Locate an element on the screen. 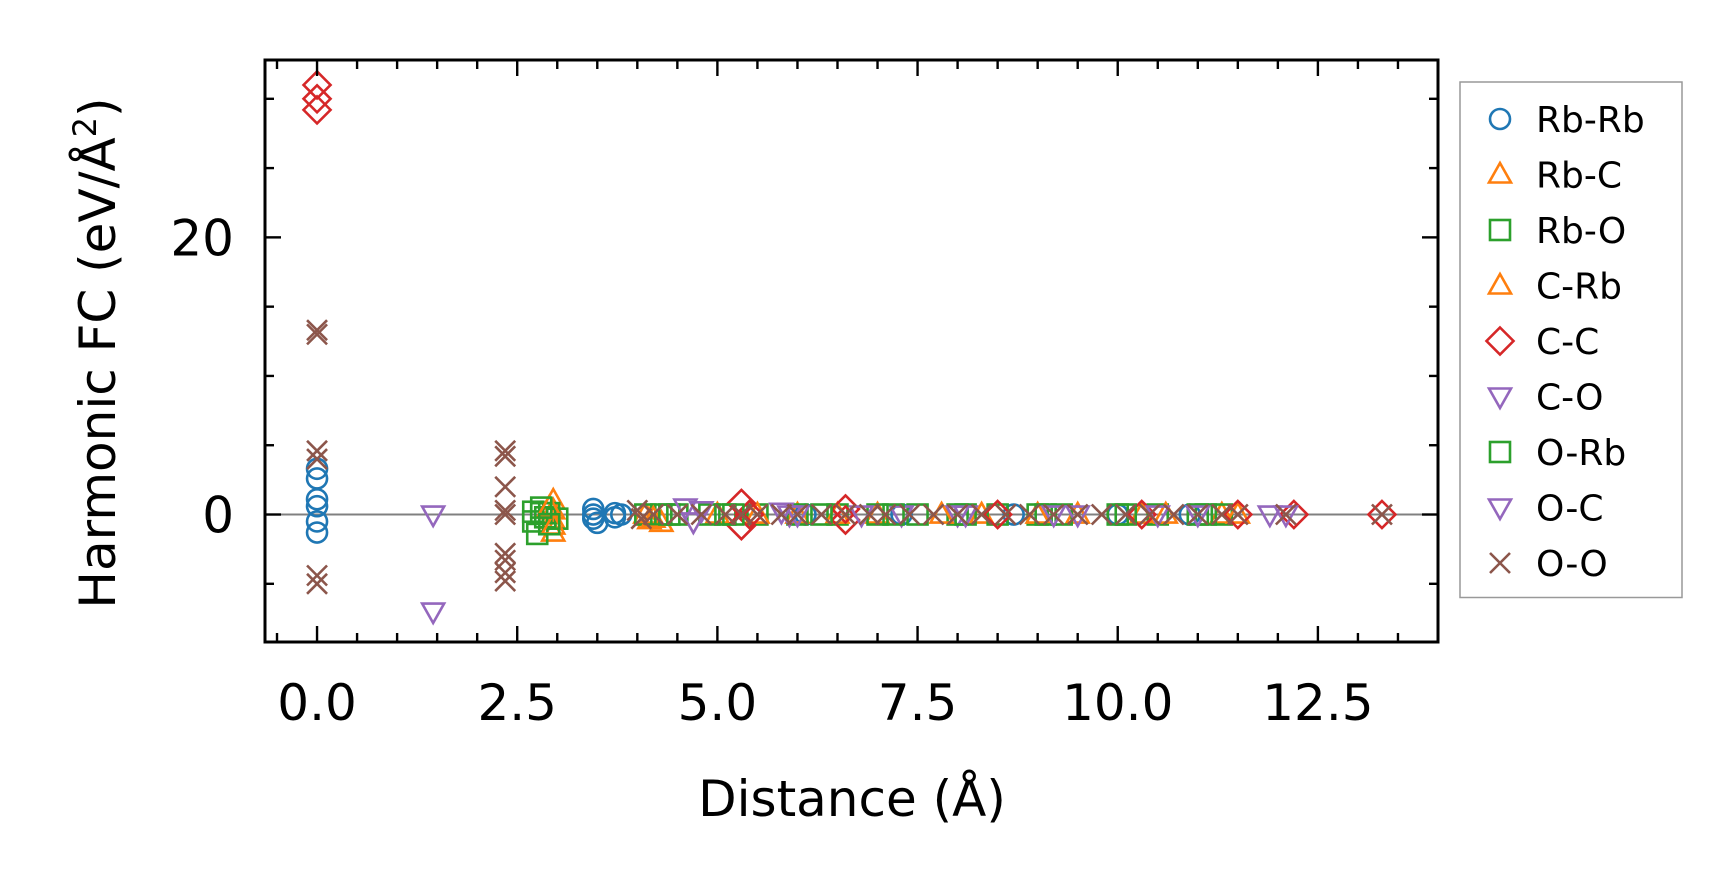 Image resolution: width=1723 pixels, height=883 pixels. legend-entry-rb-rb: Rb-Rb is located at coordinates (1566, 120).